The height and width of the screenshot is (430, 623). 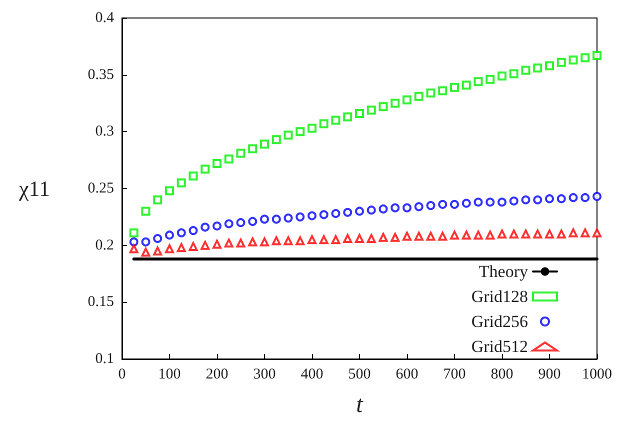 I want to click on x-axis-title: t, so click(x=360, y=405).